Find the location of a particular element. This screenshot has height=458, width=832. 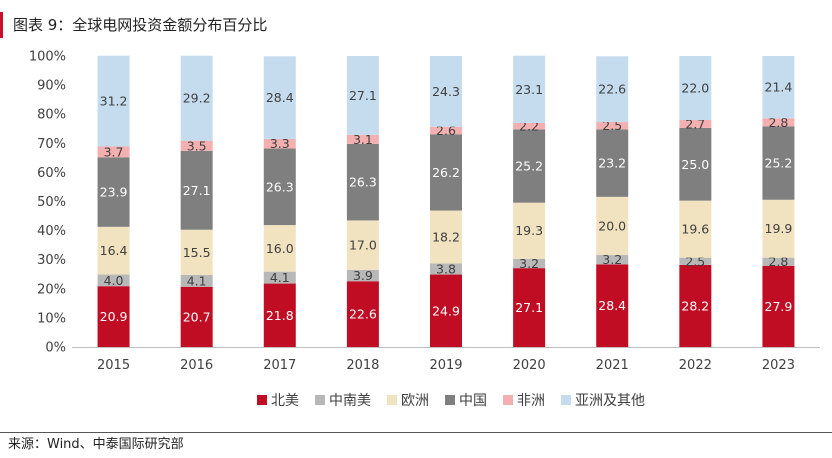

data-label: 26.3 is located at coordinates (280, 186).